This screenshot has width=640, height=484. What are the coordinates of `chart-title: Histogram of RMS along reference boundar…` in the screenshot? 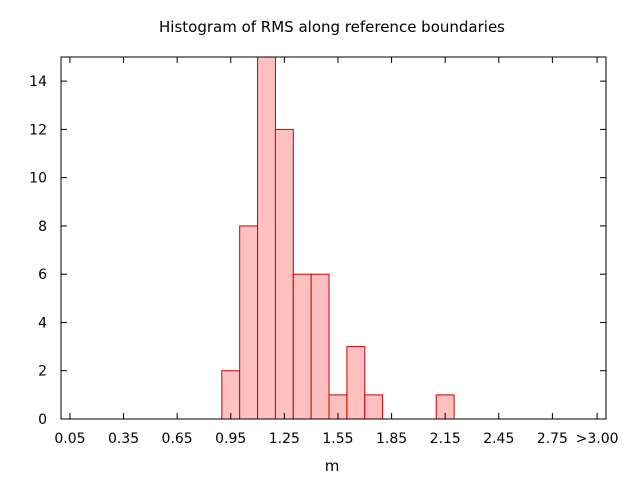 It's located at (332, 27).